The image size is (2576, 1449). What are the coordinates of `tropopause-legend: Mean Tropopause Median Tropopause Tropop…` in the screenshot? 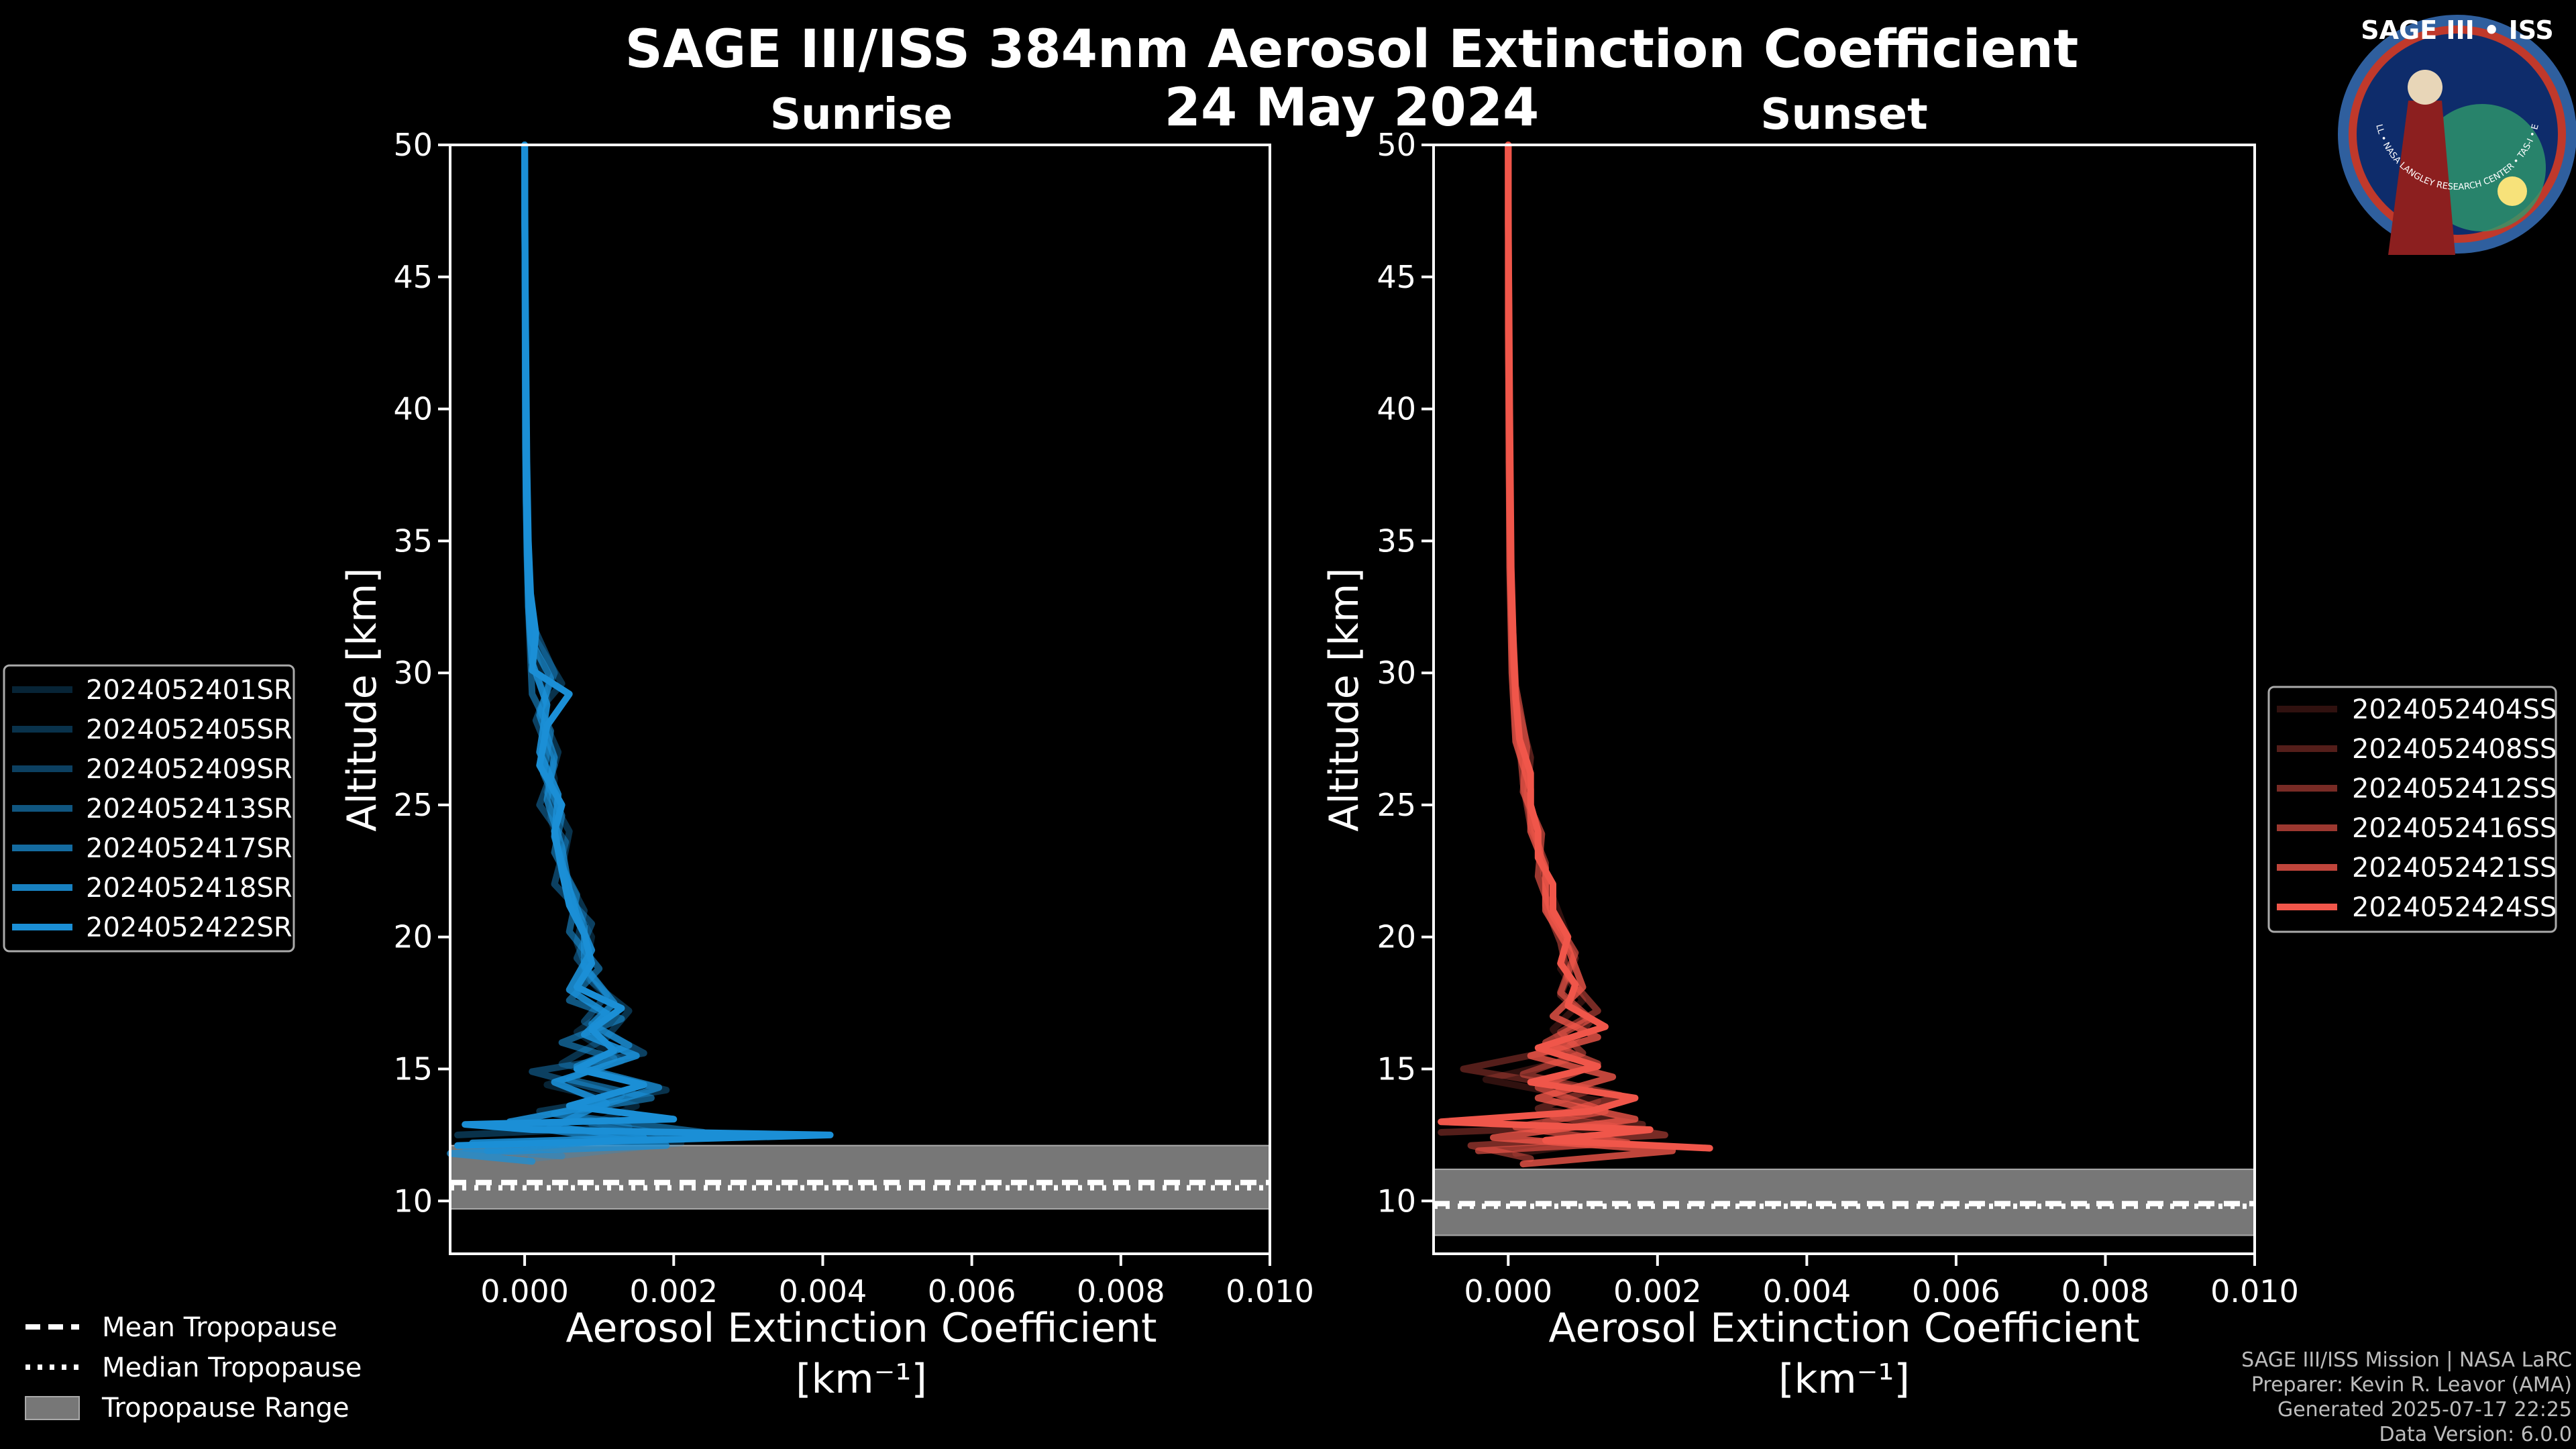 It's located at (193, 1368).